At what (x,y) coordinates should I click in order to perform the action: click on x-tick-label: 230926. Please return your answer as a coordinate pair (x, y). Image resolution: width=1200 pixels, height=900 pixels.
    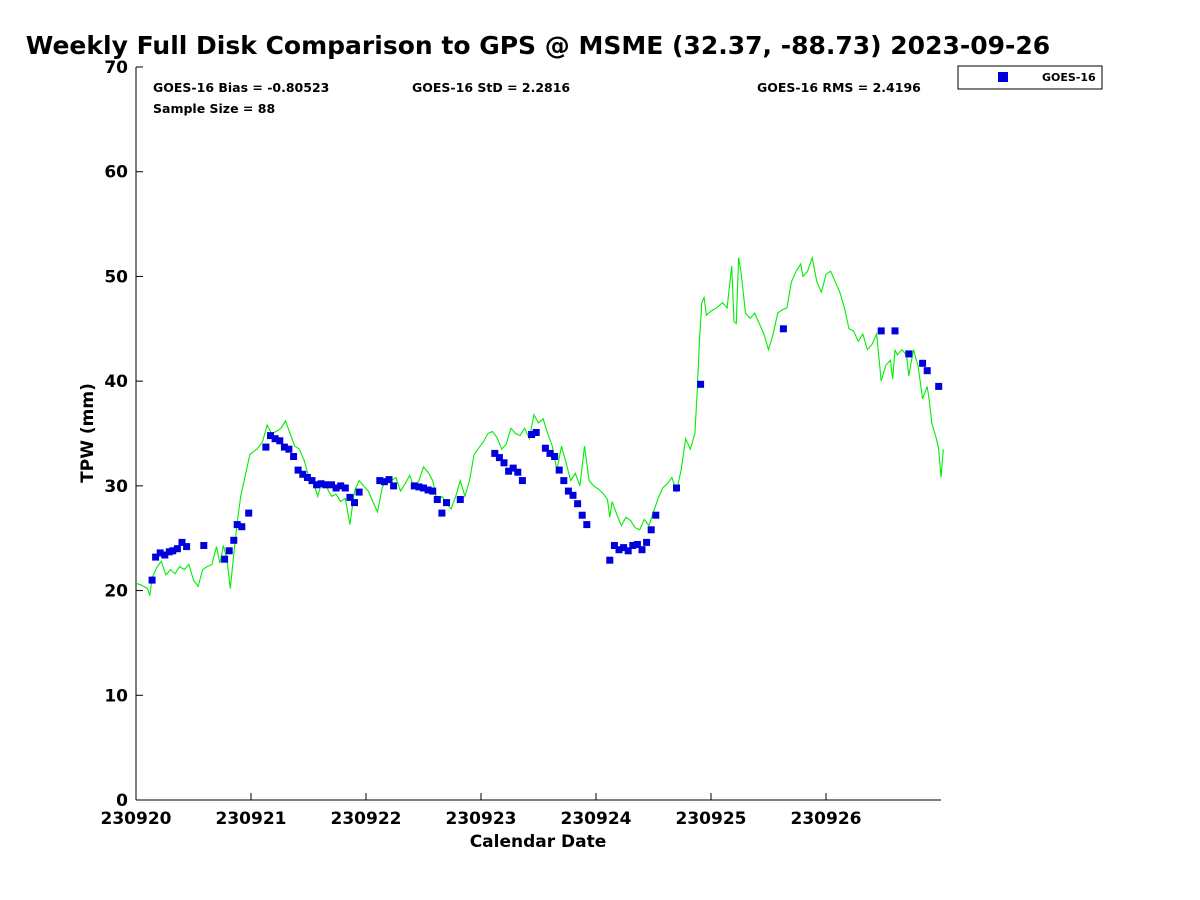
    Looking at the image, I should click on (826, 819).